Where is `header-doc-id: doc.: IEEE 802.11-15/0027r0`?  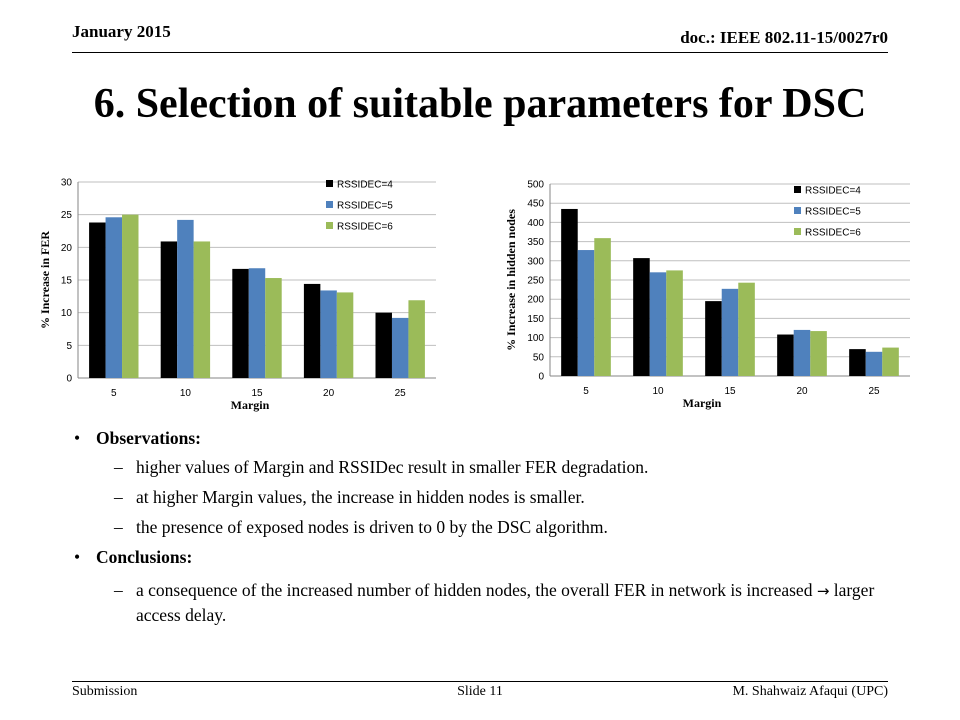
header-doc-id: doc.: IEEE 802.11-15/0027r0 is located at coordinates (784, 37).